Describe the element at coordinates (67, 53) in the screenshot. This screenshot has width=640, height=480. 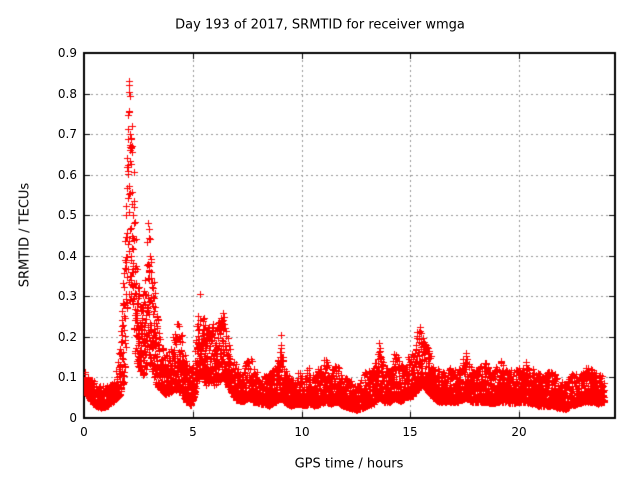
I see `y-tick-label: 0.9` at that location.